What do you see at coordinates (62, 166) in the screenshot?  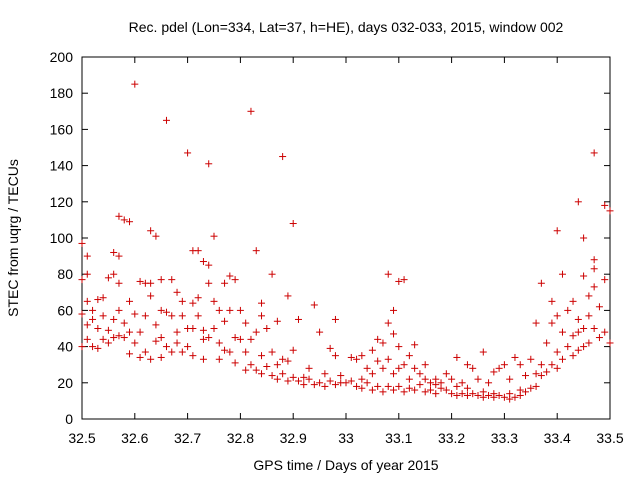 I see `y-tick-label: 140` at bounding box center [62, 166].